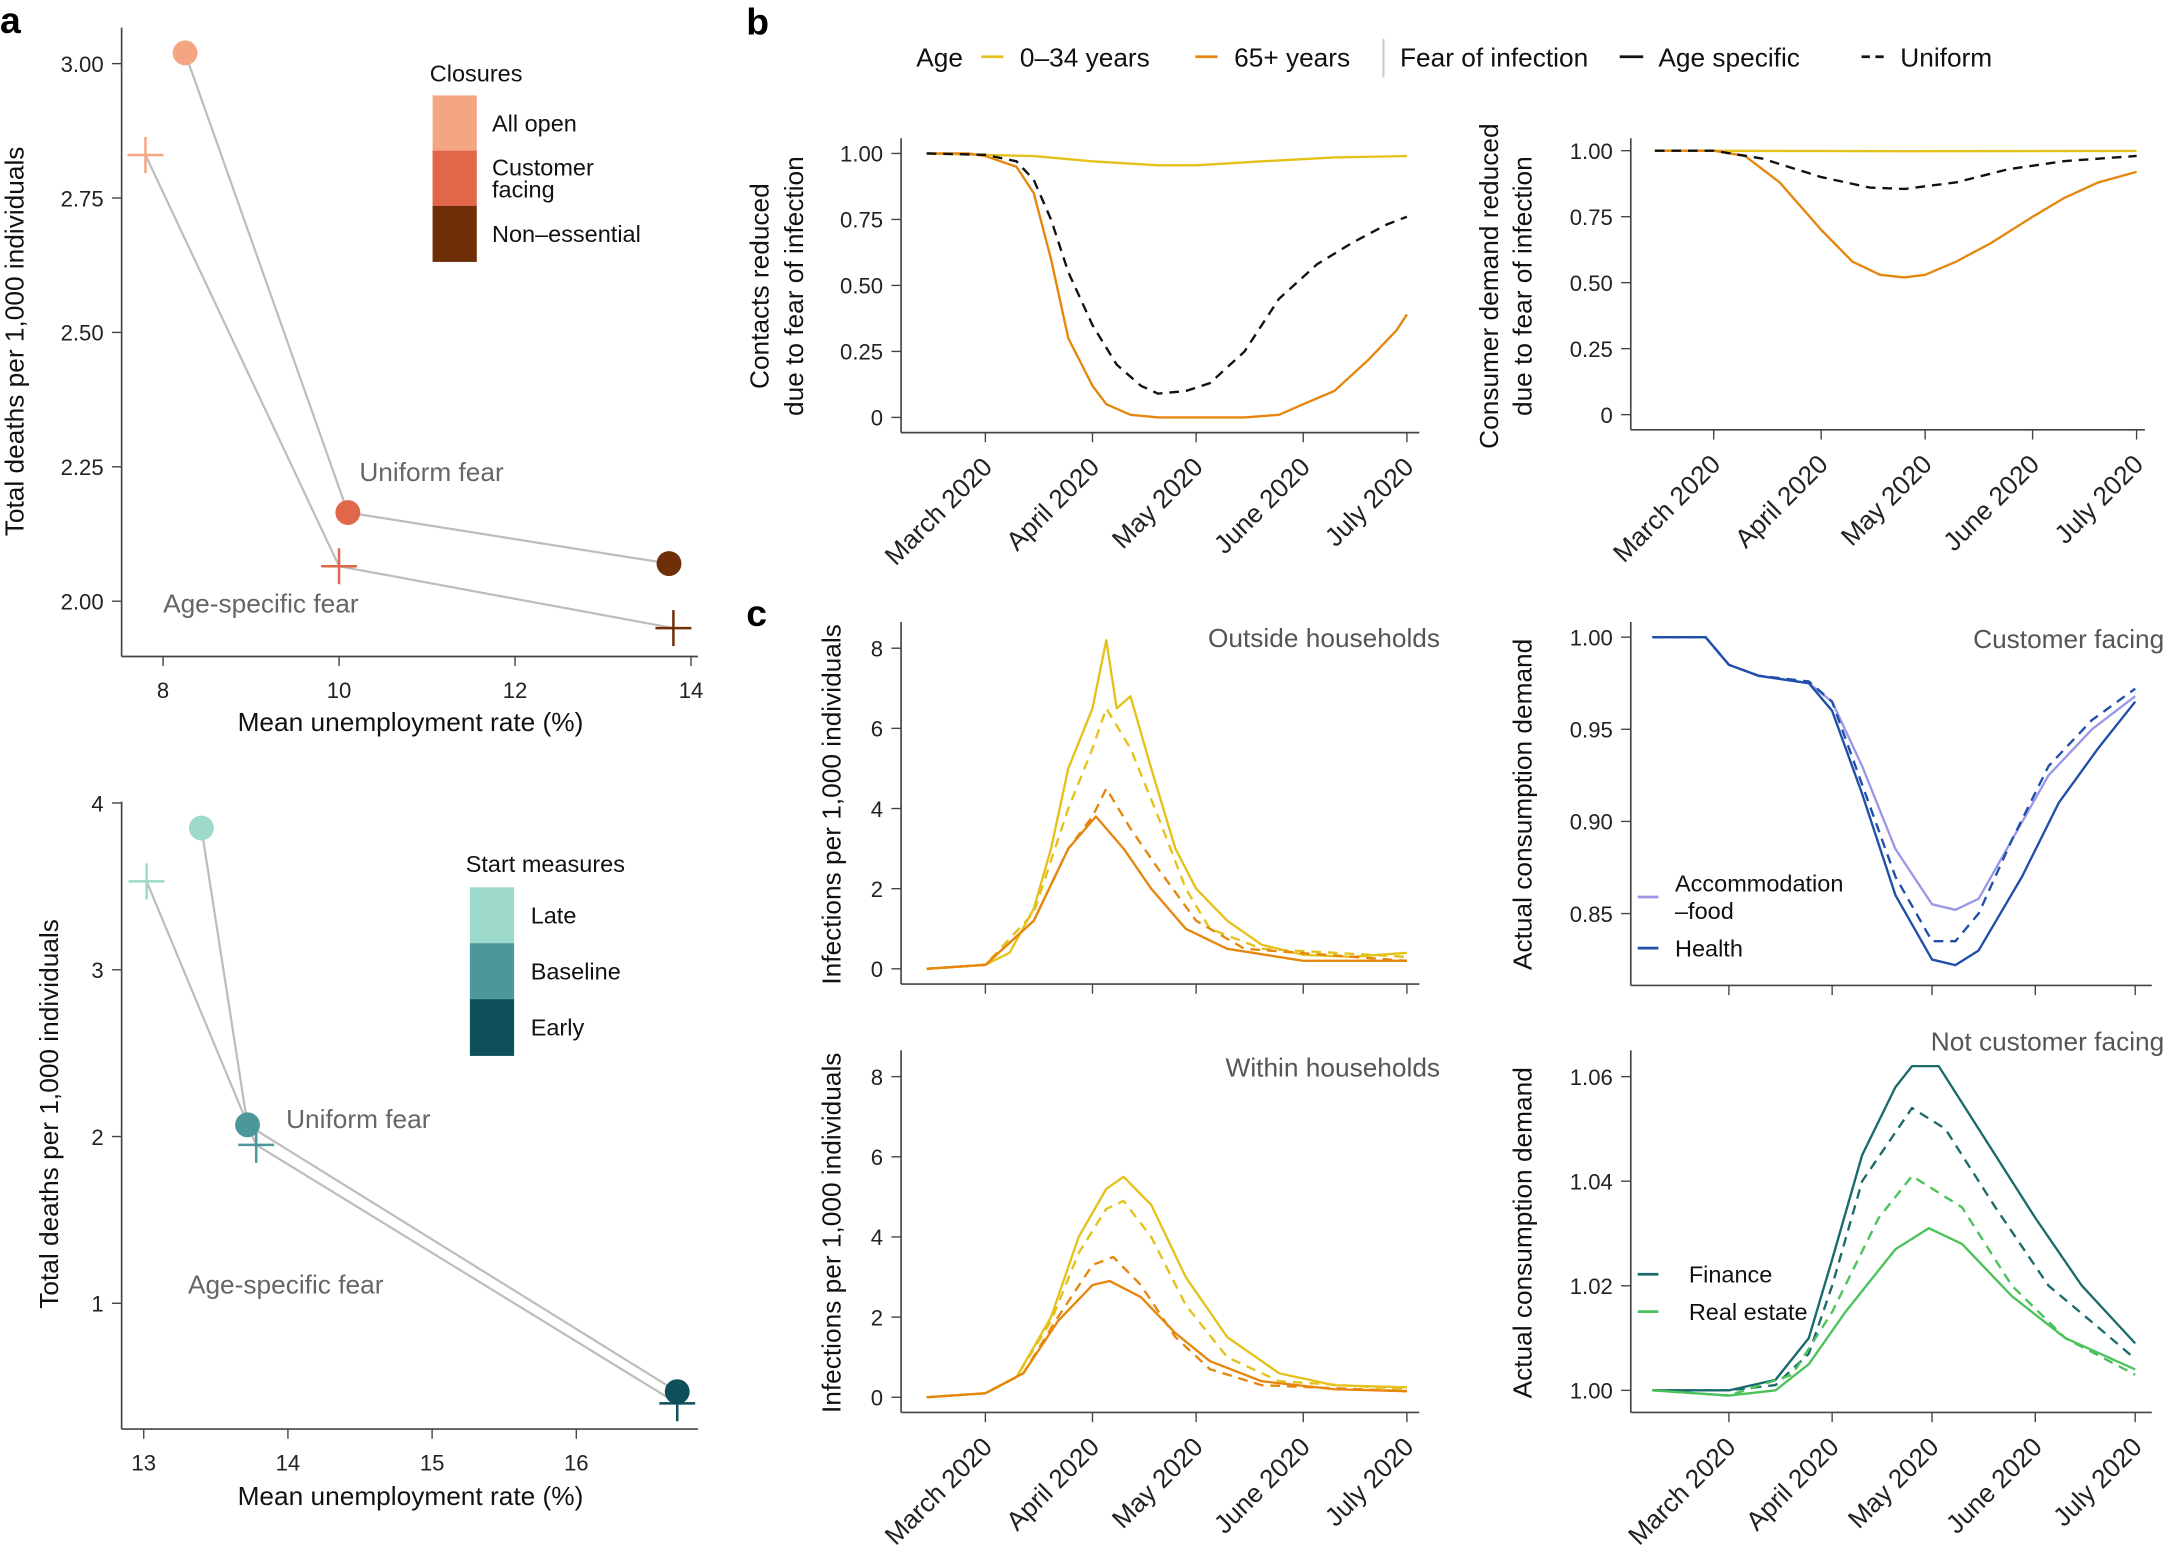 Image resolution: width=2167 pixels, height=1559 pixels. What do you see at coordinates (759, 286) in the screenshot?
I see `y-axis-label: Contacts reduced` at bounding box center [759, 286].